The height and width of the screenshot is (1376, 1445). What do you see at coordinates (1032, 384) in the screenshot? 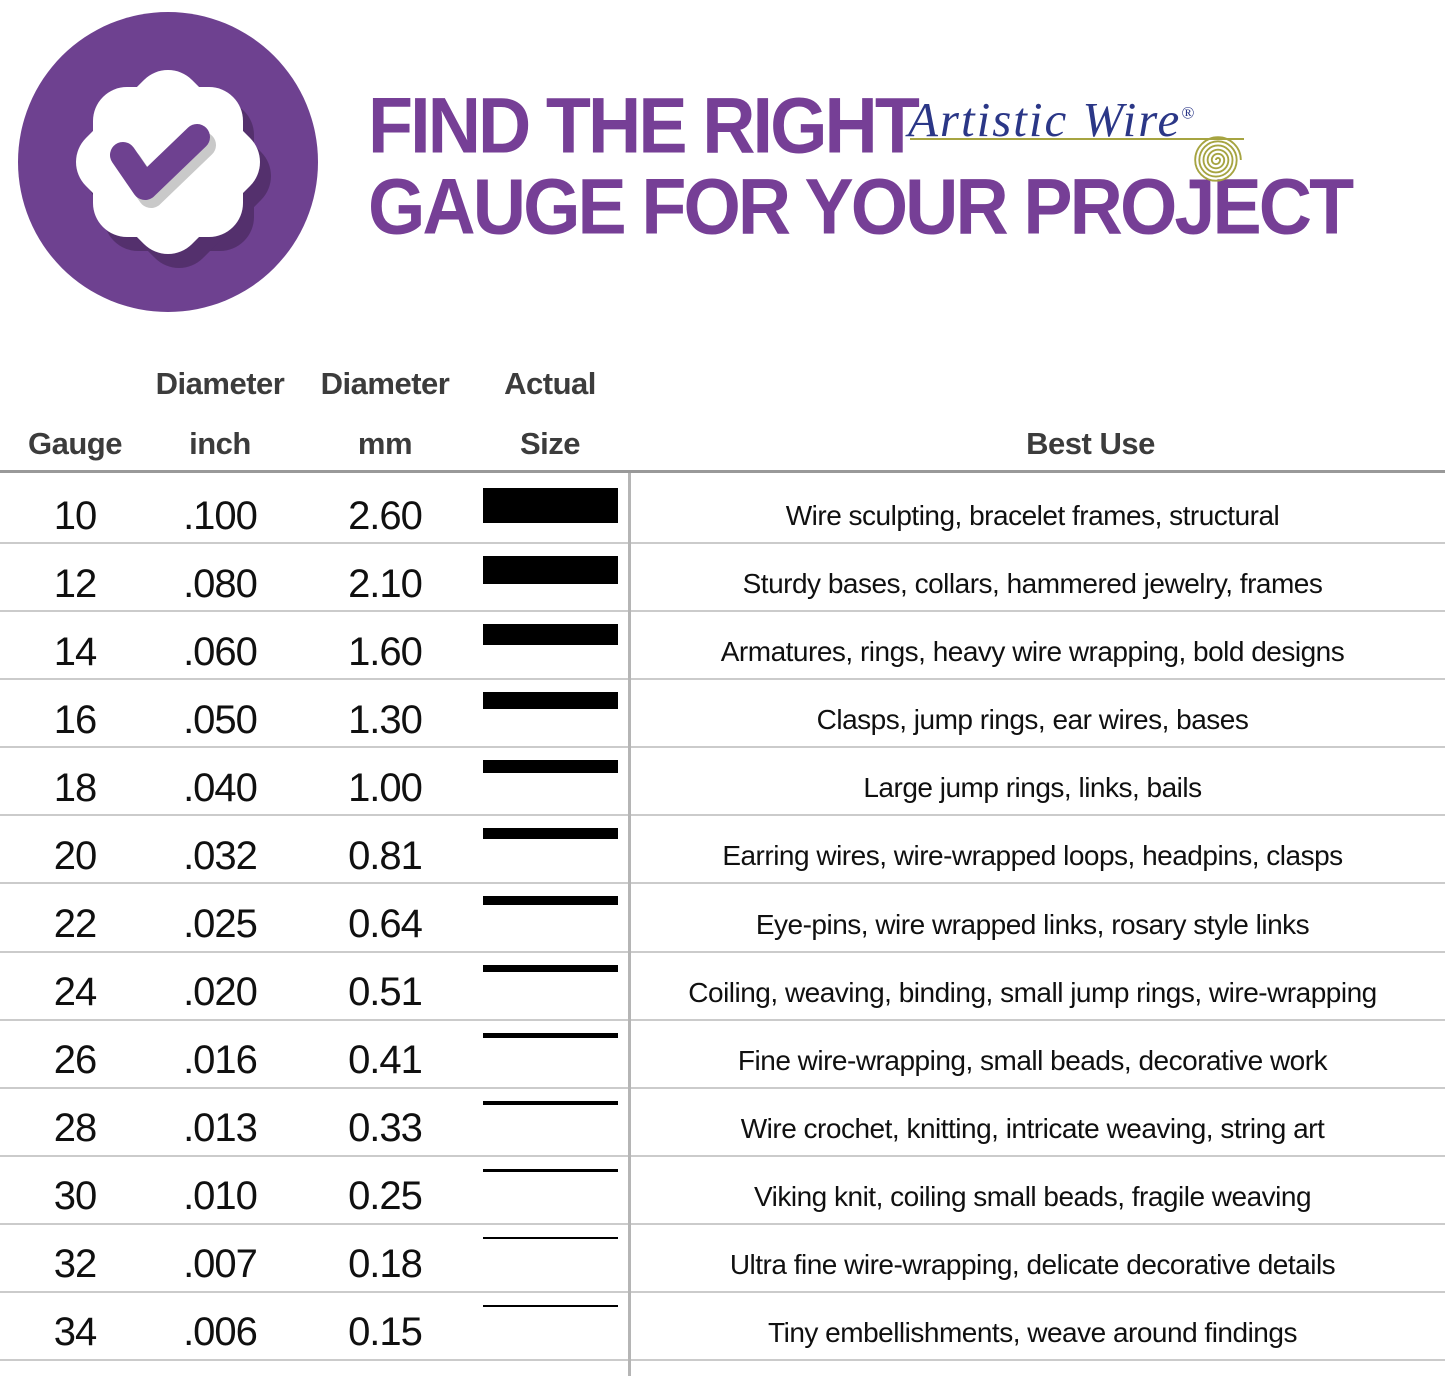
I see `header-bestuse-top` at bounding box center [1032, 384].